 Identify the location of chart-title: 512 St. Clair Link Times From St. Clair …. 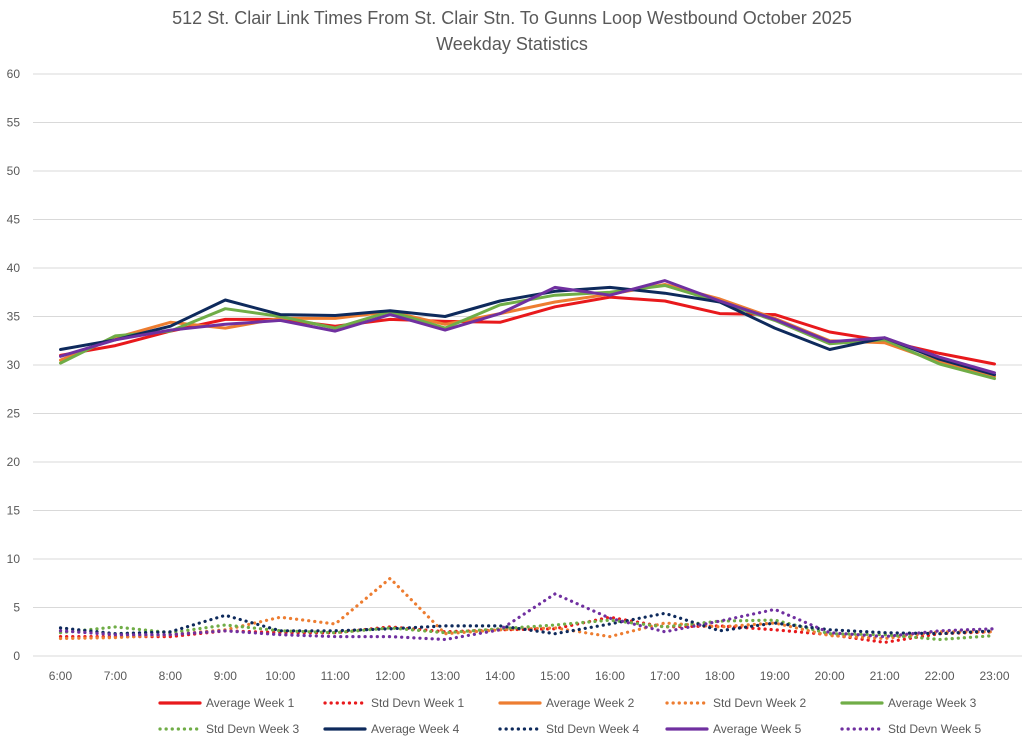
(512, 18).